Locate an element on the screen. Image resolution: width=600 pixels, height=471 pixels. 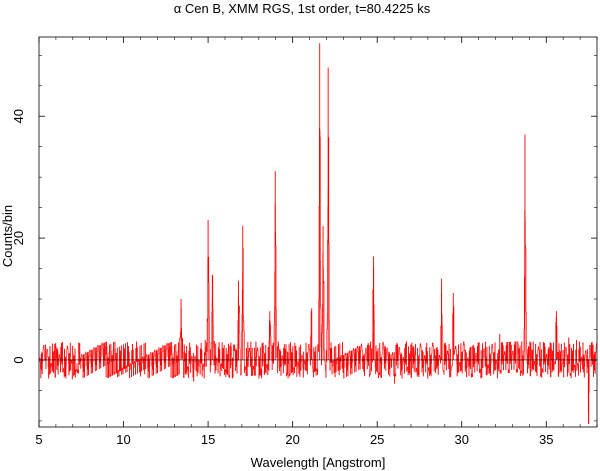
x-tick-label: 20 is located at coordinates (292, 439).